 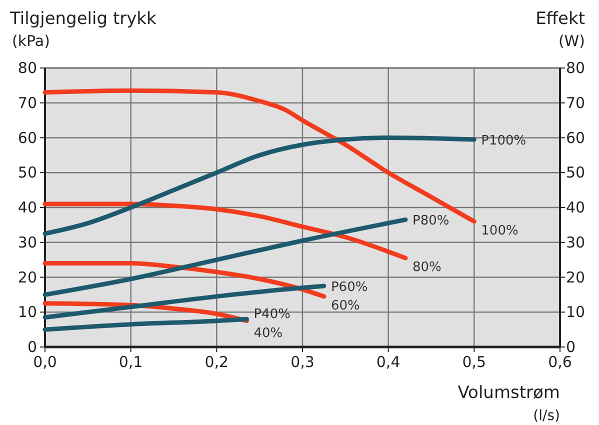 What do you see at coordinates (27, 277) in the screenshot?
I see `y-tick-label: 20` at bounding box center [27, 277].